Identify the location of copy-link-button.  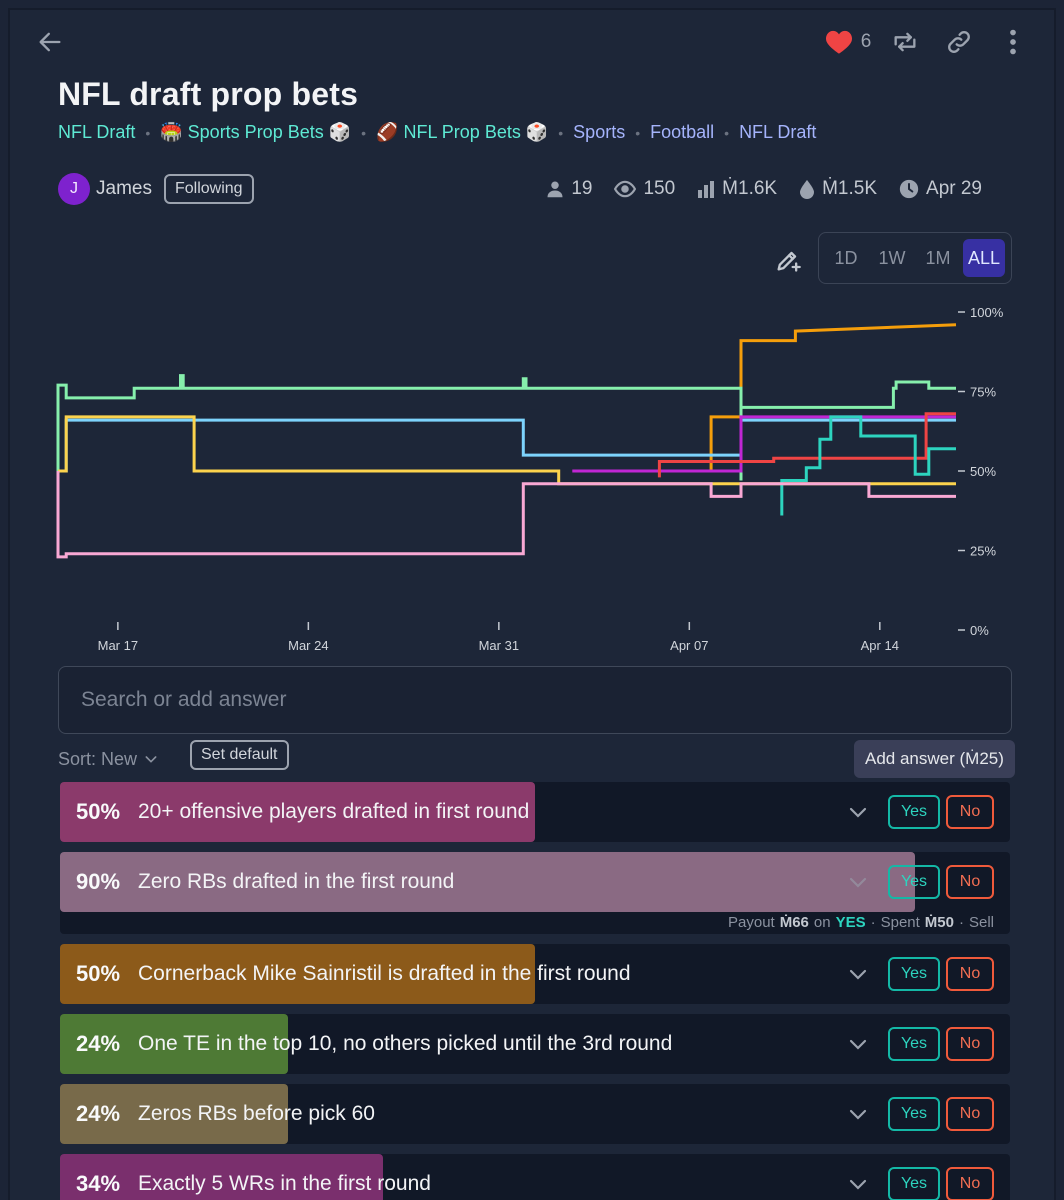
(959, 42).